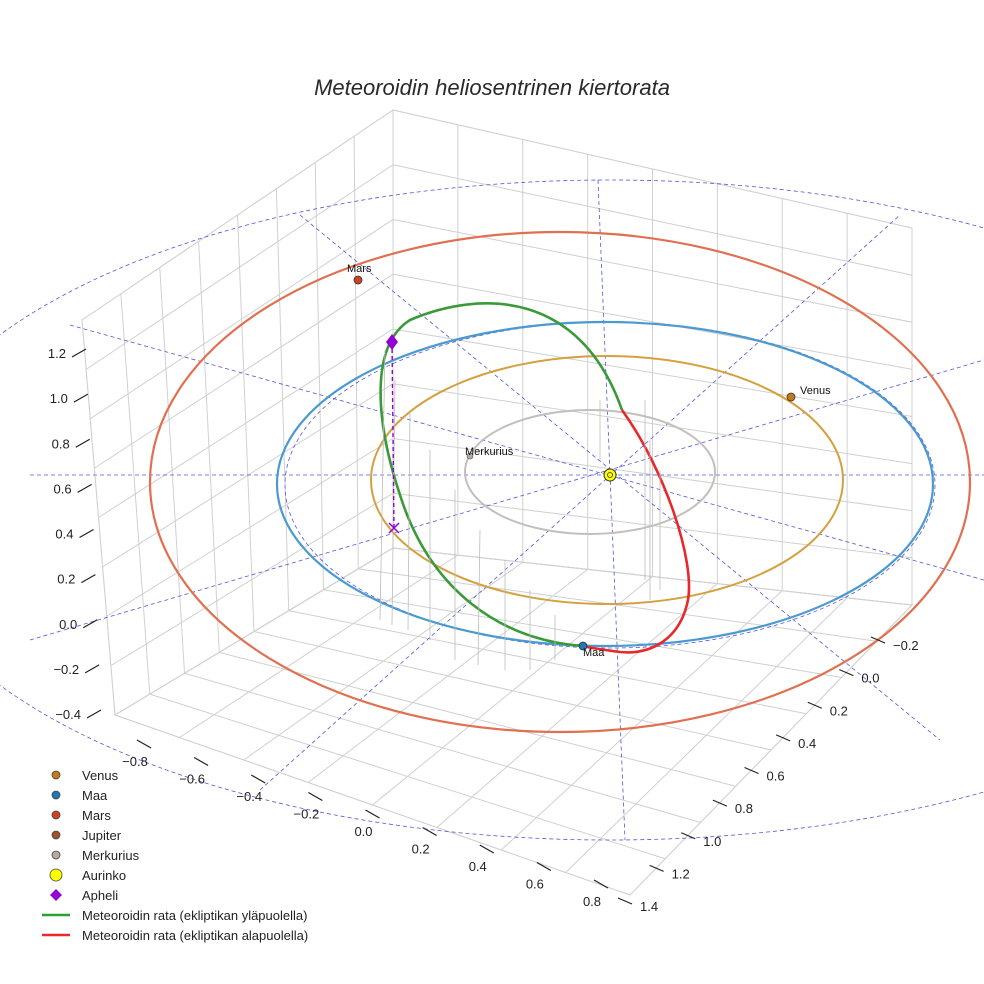 This screenshot has height=984, width=984. Describe the element at coordinates (744, 808) in the screenshot. I see `y-tick-label: 0.8` at that location.